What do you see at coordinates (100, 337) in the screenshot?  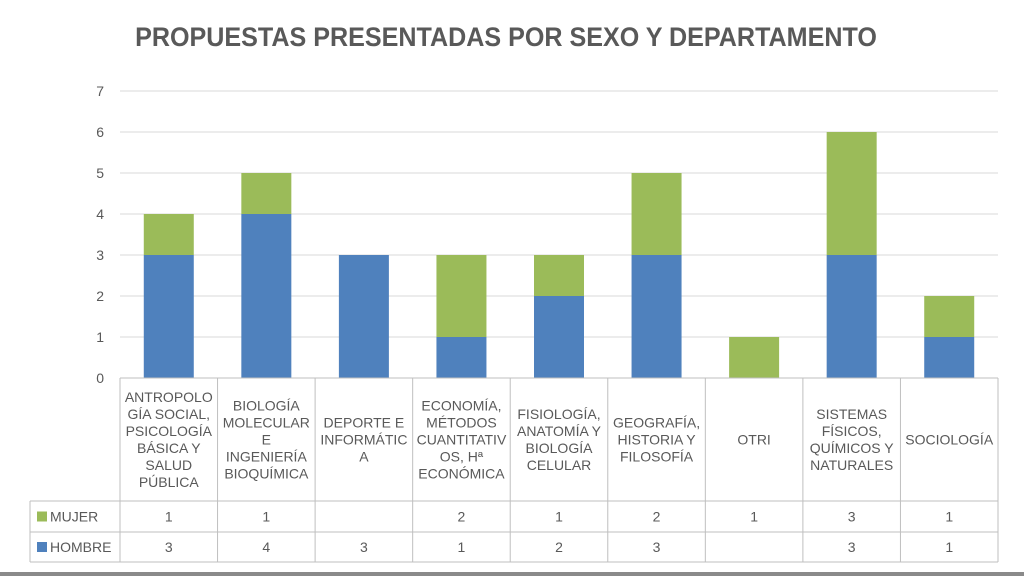 I see `y-tick-label: 1` at bounding box center [100, 337].